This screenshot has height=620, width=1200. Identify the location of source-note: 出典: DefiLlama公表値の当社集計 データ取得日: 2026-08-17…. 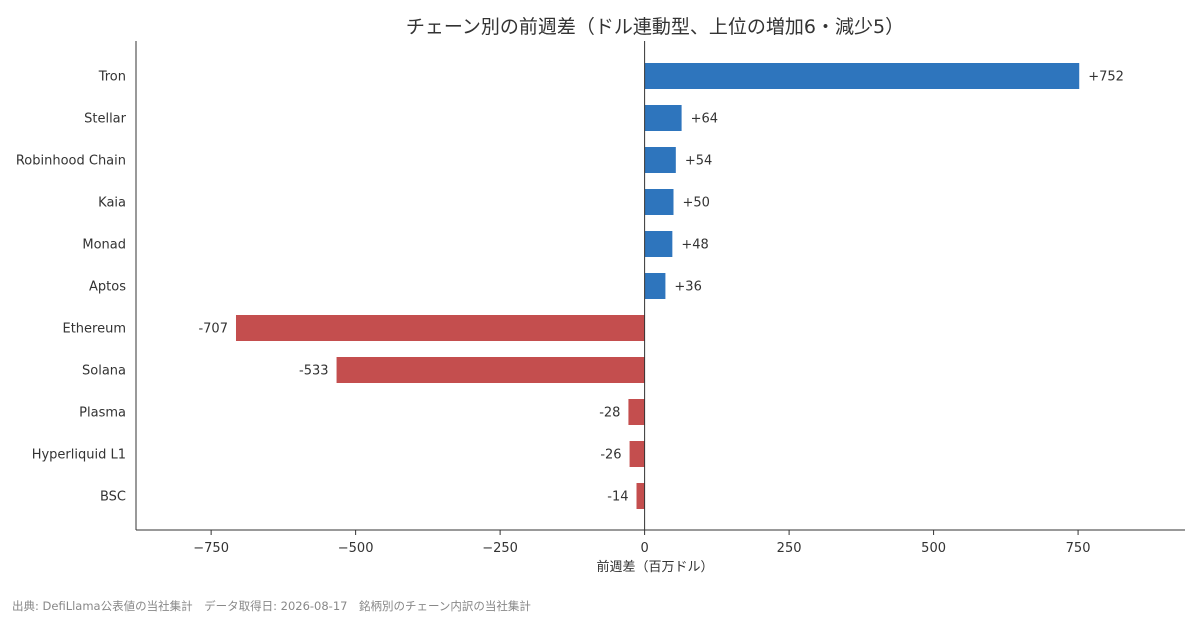
(271, 606).